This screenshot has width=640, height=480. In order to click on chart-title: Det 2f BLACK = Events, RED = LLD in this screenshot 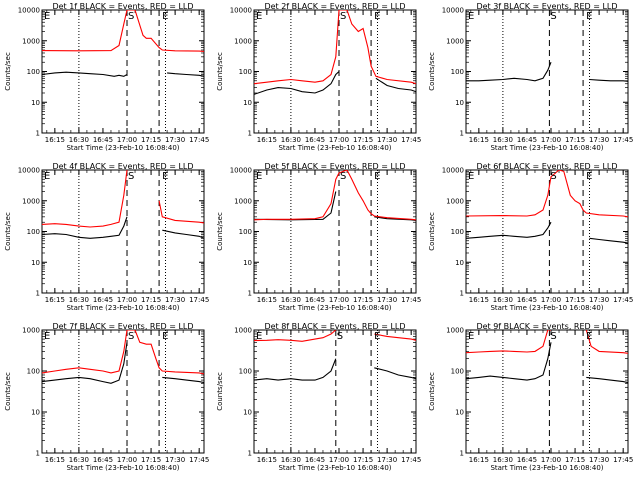, I will do `click(334, 6)`.